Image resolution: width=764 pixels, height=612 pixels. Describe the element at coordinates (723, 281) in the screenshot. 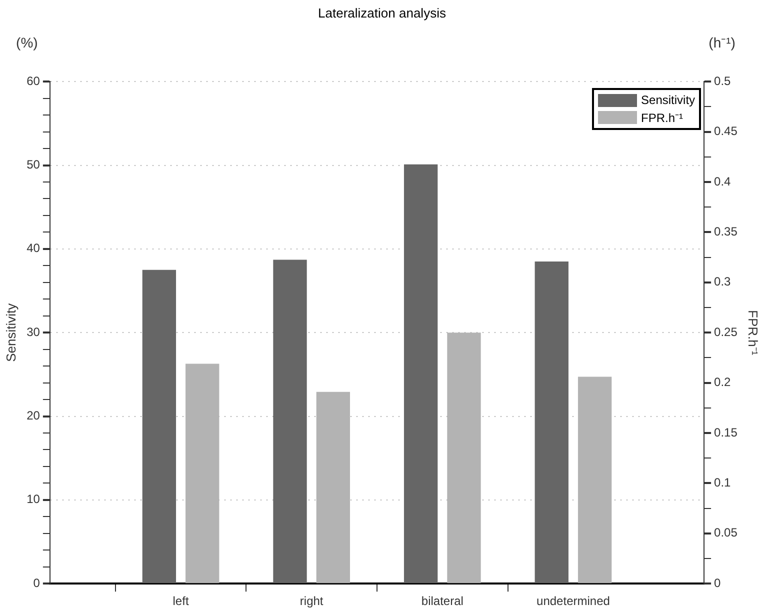

I see `y2-tick-label: 0.3` at that location.